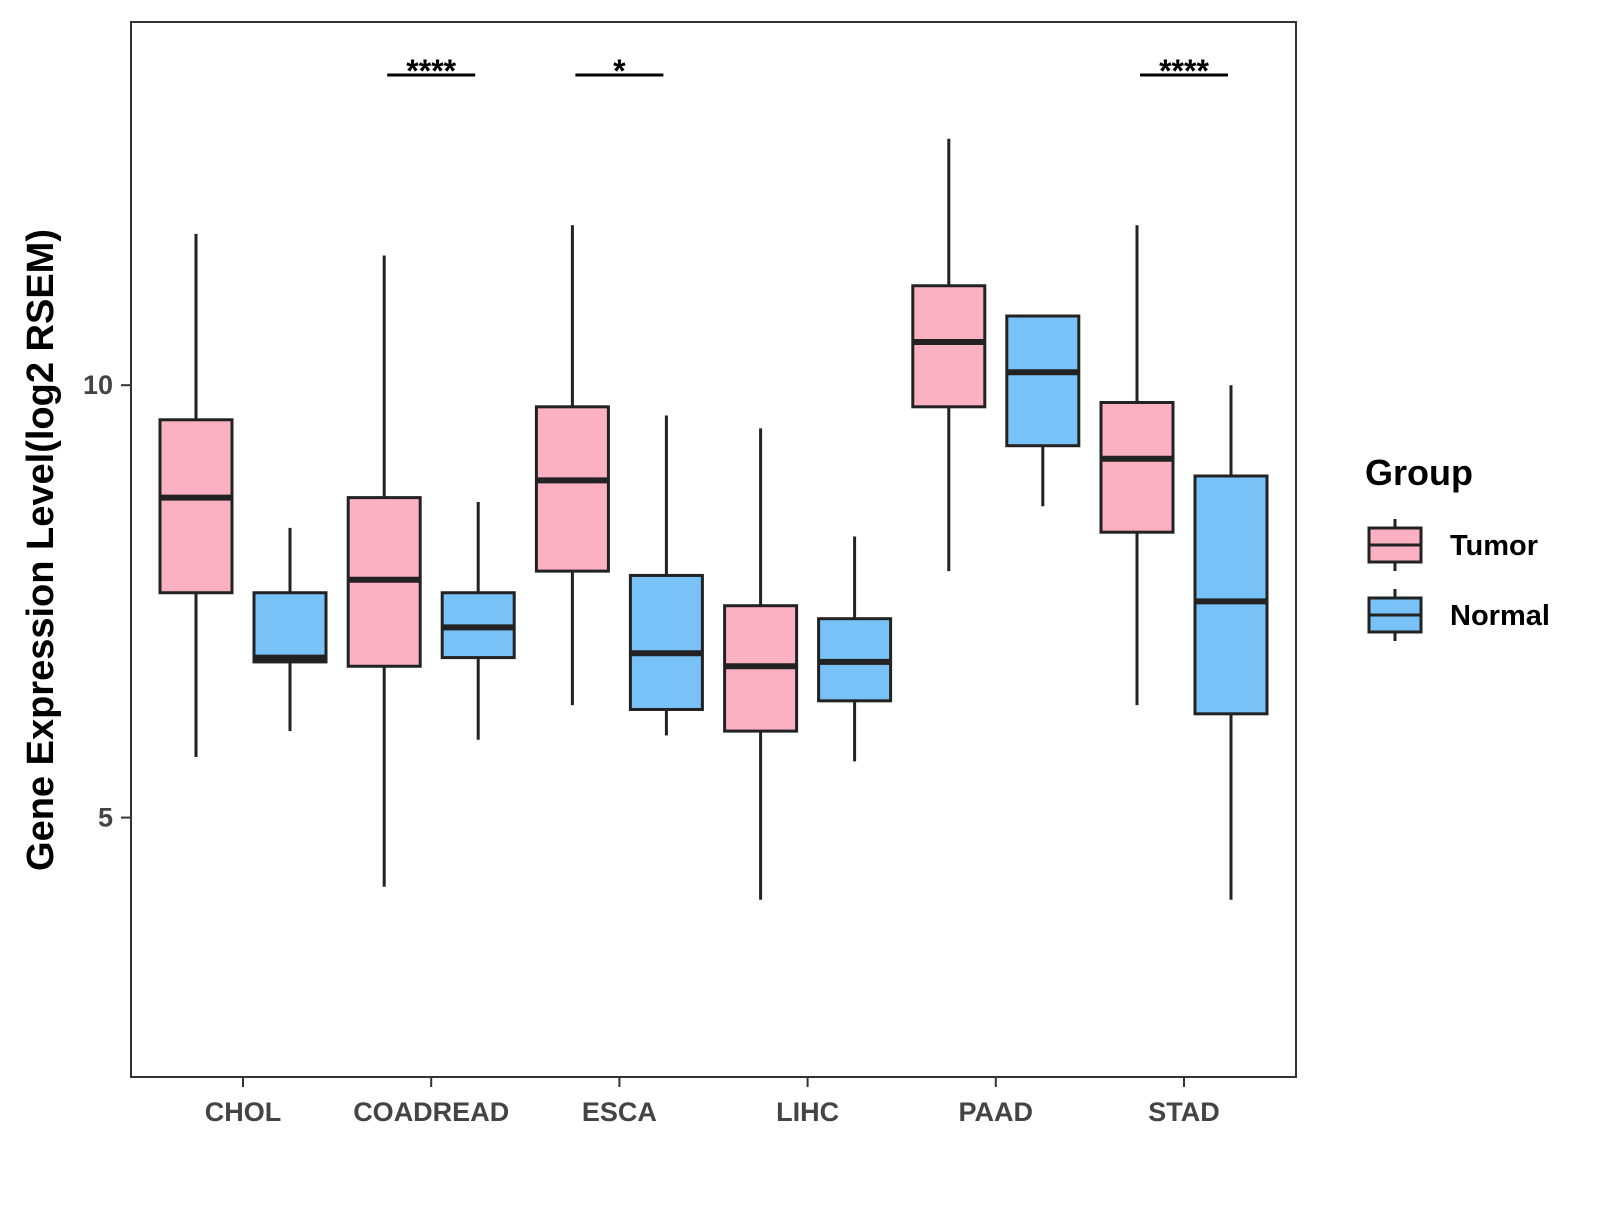 Image resolution: width=1600 pixels, height=1205 pixels. Describe the element at coordinates (1494, 546) in the screenshot. I see `legend-label: Tumor` at that location.